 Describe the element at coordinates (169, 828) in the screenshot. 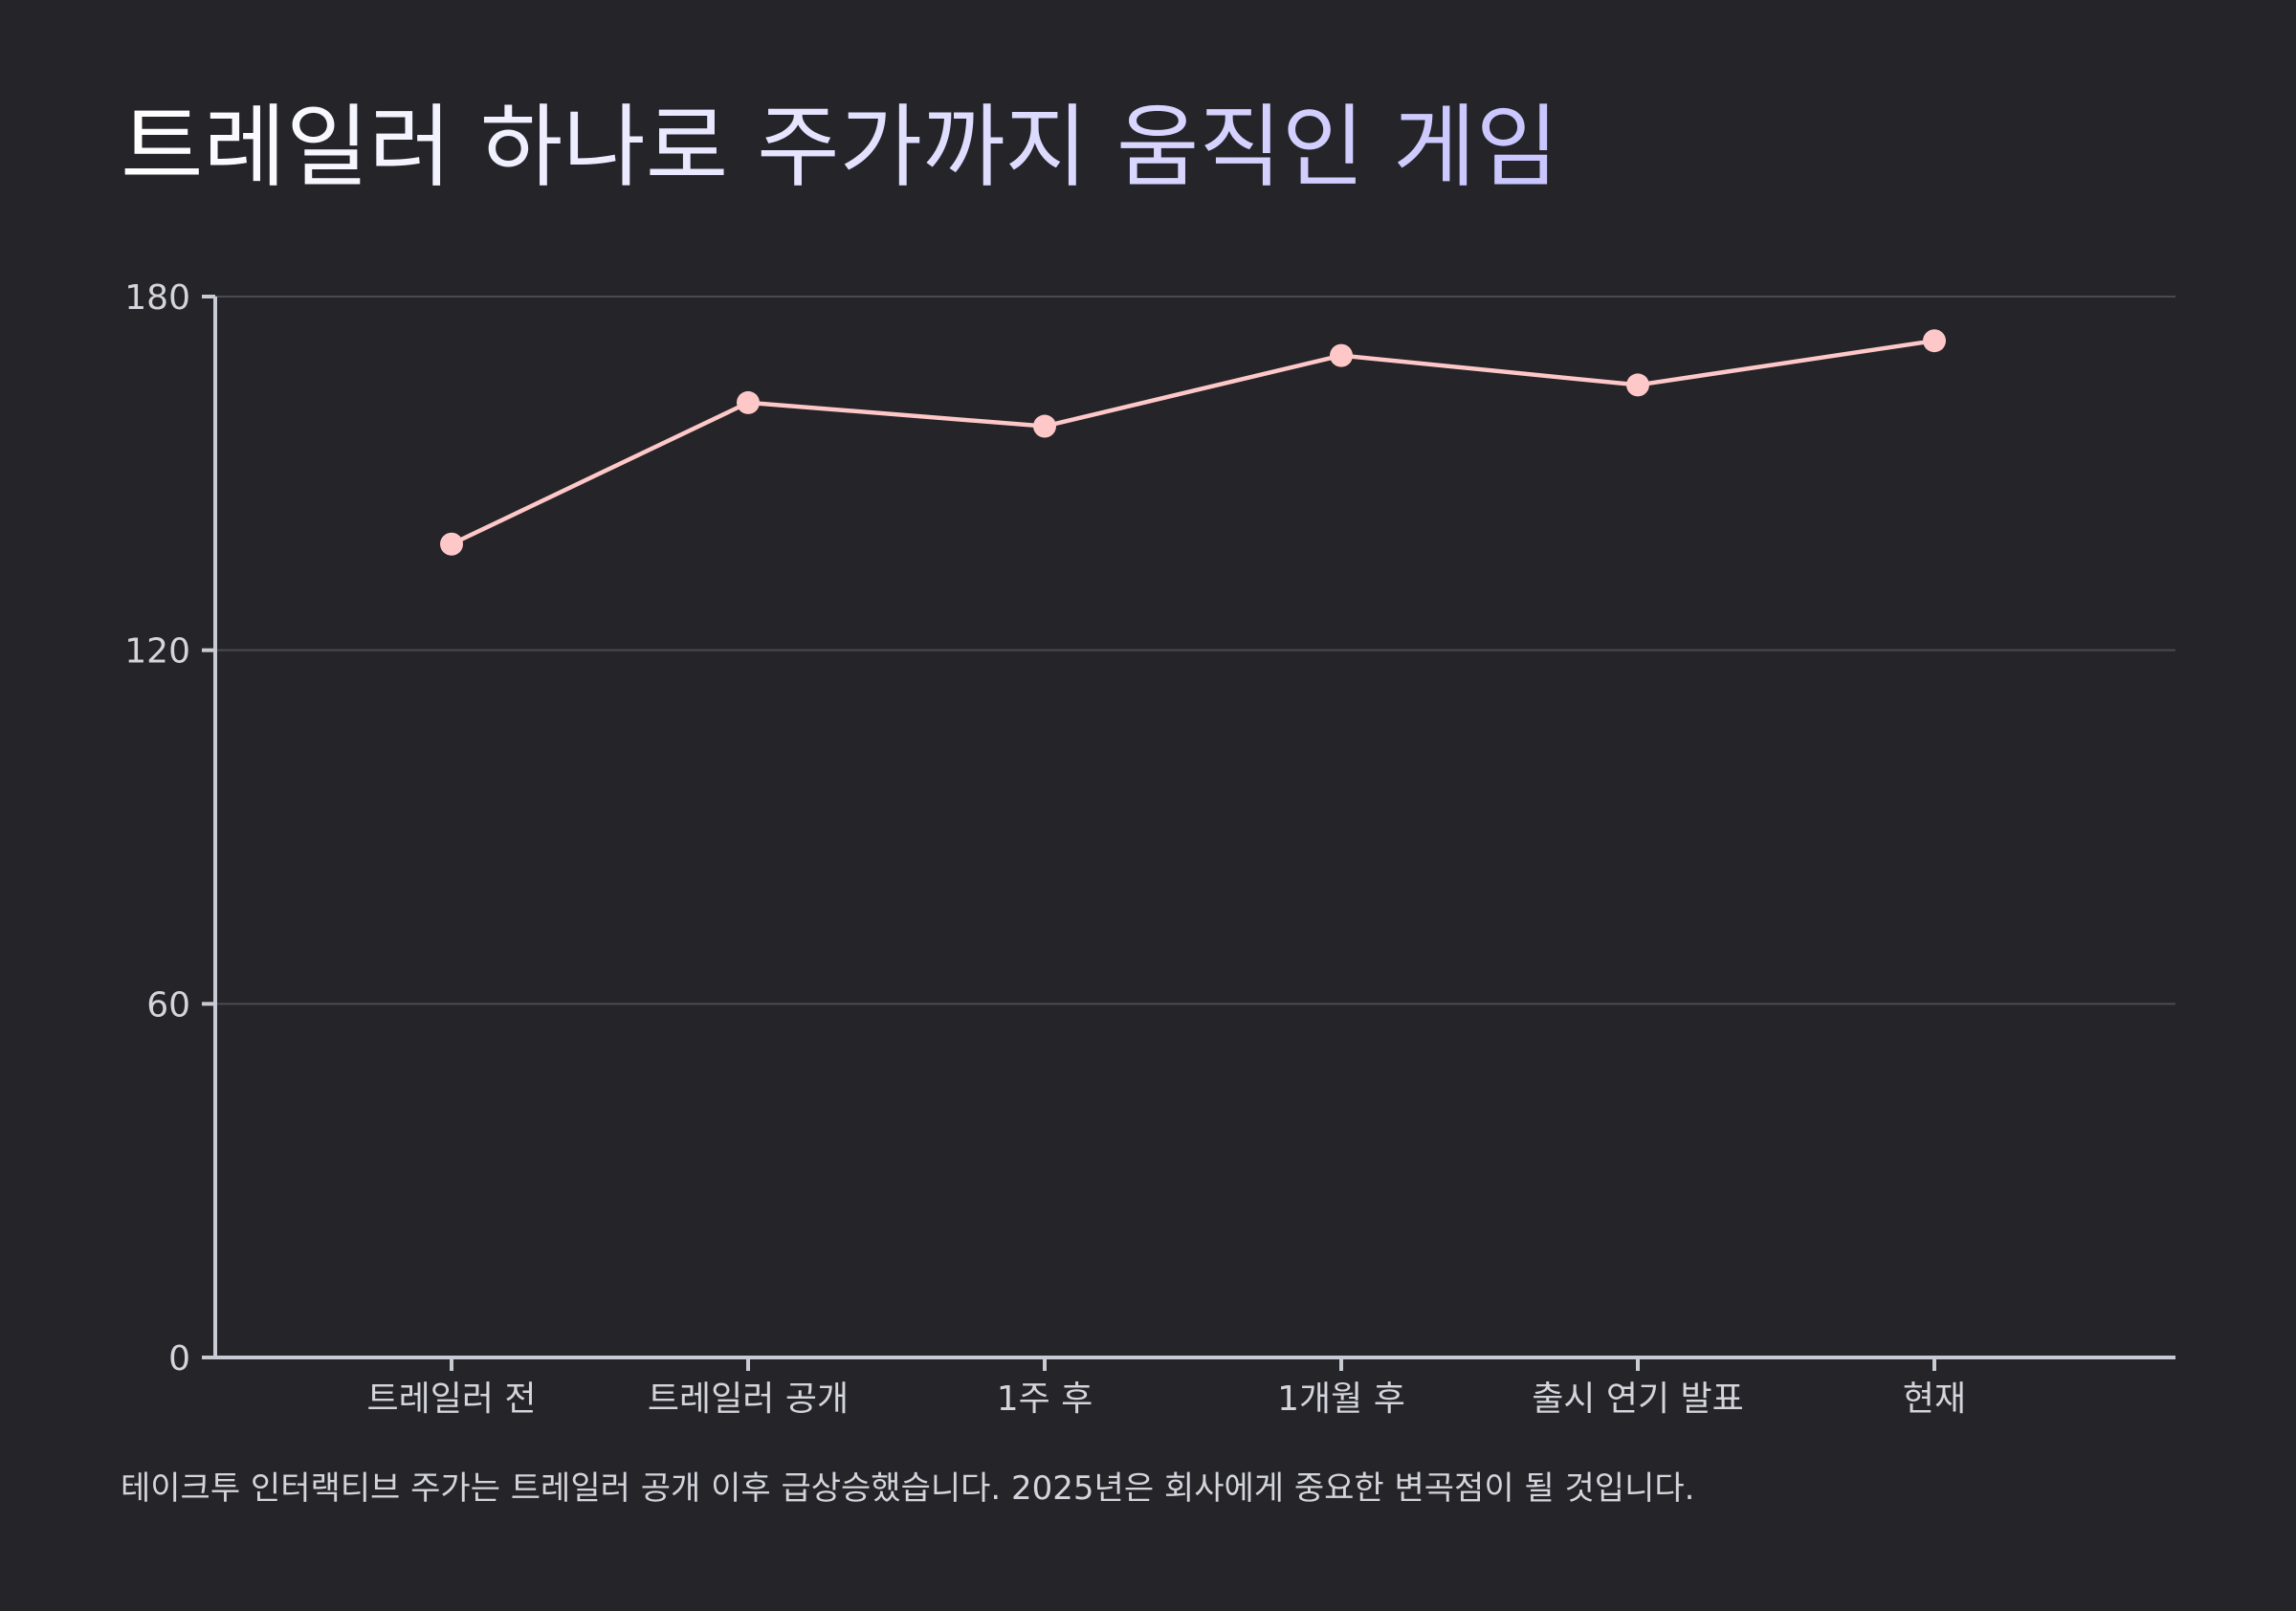

I see `y-axis-ticks: 0 60 120 180` at that location.